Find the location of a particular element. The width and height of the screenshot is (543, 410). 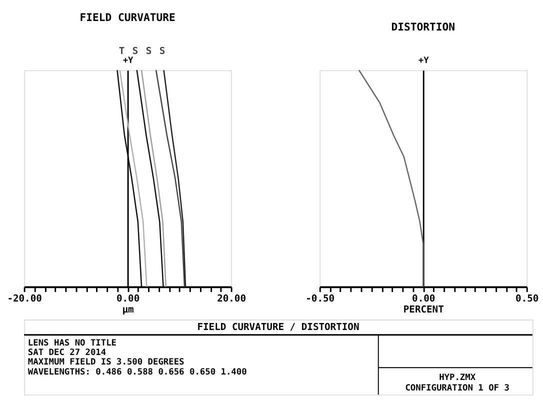

x-axis-title: µm is located at coordinates (128, 310).